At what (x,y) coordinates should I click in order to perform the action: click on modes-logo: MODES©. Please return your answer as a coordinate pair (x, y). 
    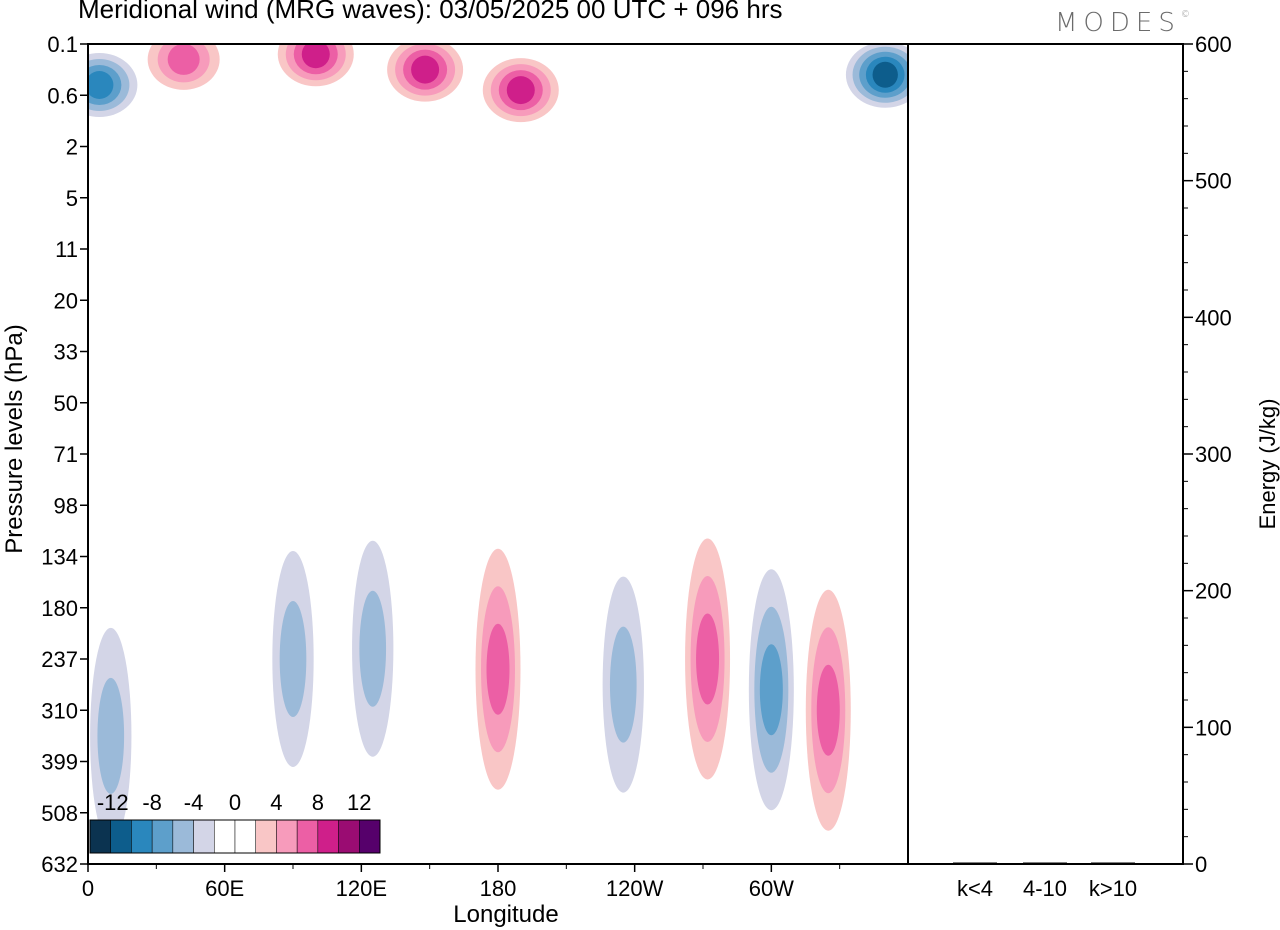
    Looking at the image, I should click on (1122, 23).